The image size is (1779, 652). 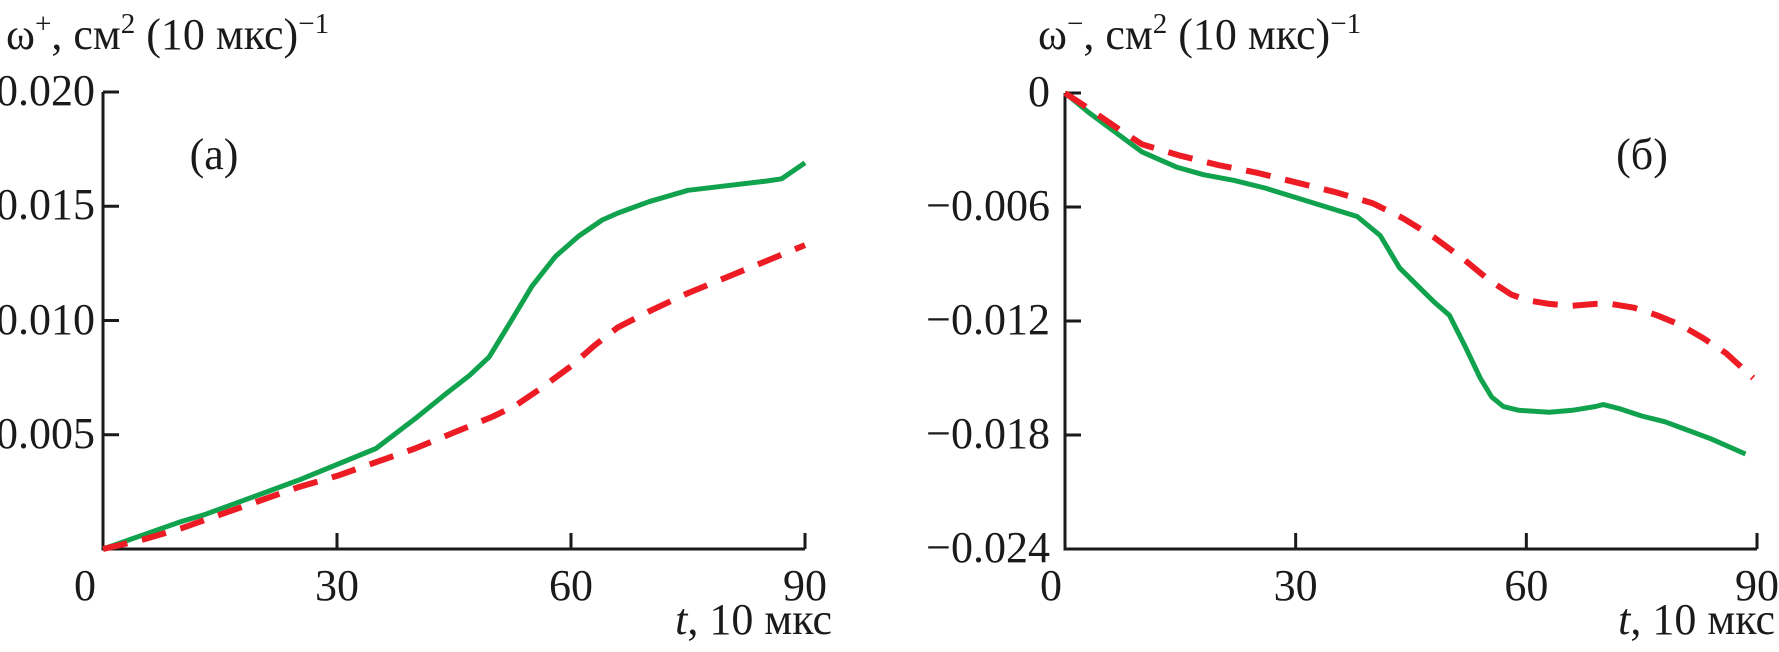 What do you see at coordinates (85, 585) in the screenshot?
I see `panel-a-xtick-label: 0` at bounding box center [85, 585].